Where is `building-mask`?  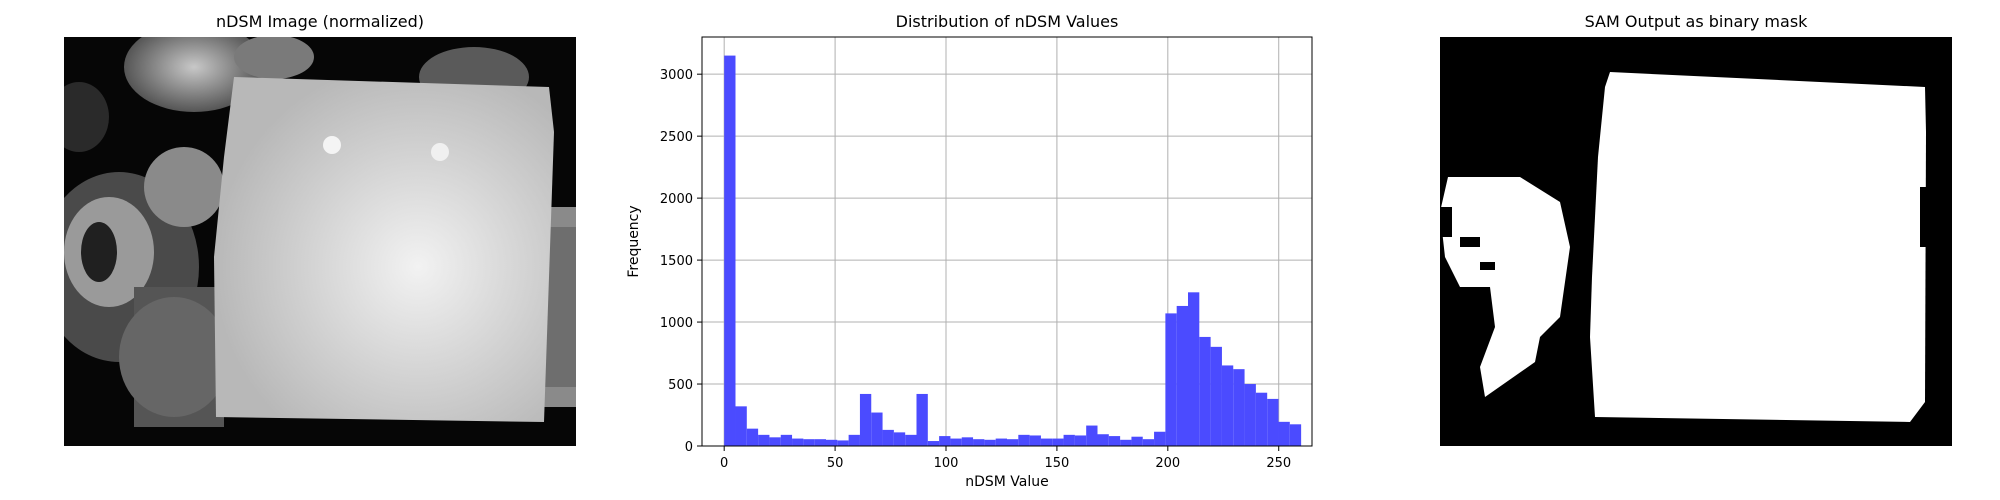 building-mask is located at coordinates (1758, 247).